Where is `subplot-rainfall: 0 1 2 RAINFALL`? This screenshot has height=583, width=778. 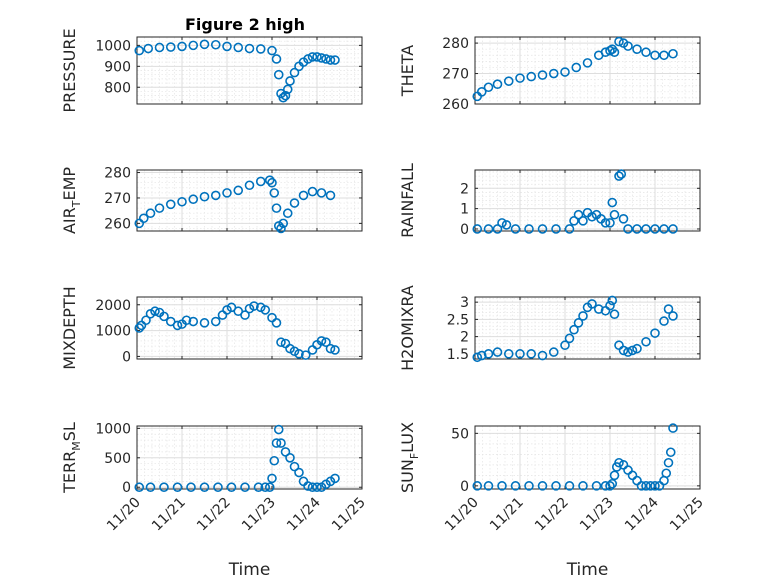
subplot-rainfall: 0 1 2 RAINFALL is located at coordinates (549, 200).